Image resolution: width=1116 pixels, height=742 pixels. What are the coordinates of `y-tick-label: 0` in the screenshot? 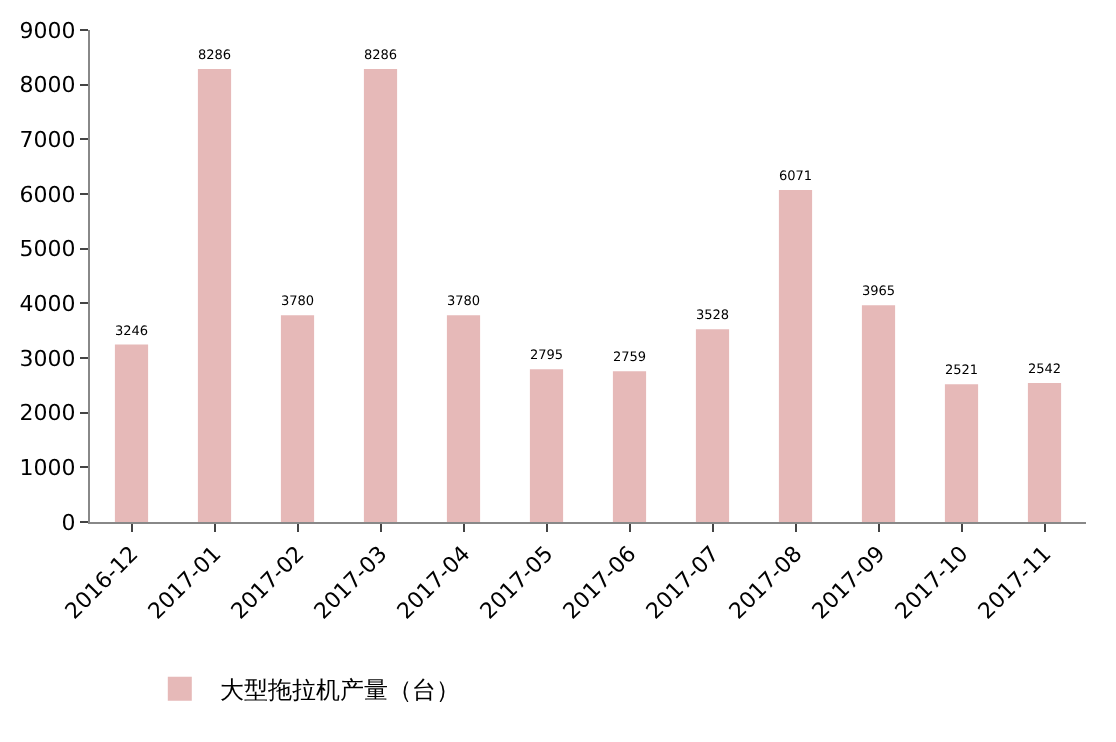 It's located at (68, 522).